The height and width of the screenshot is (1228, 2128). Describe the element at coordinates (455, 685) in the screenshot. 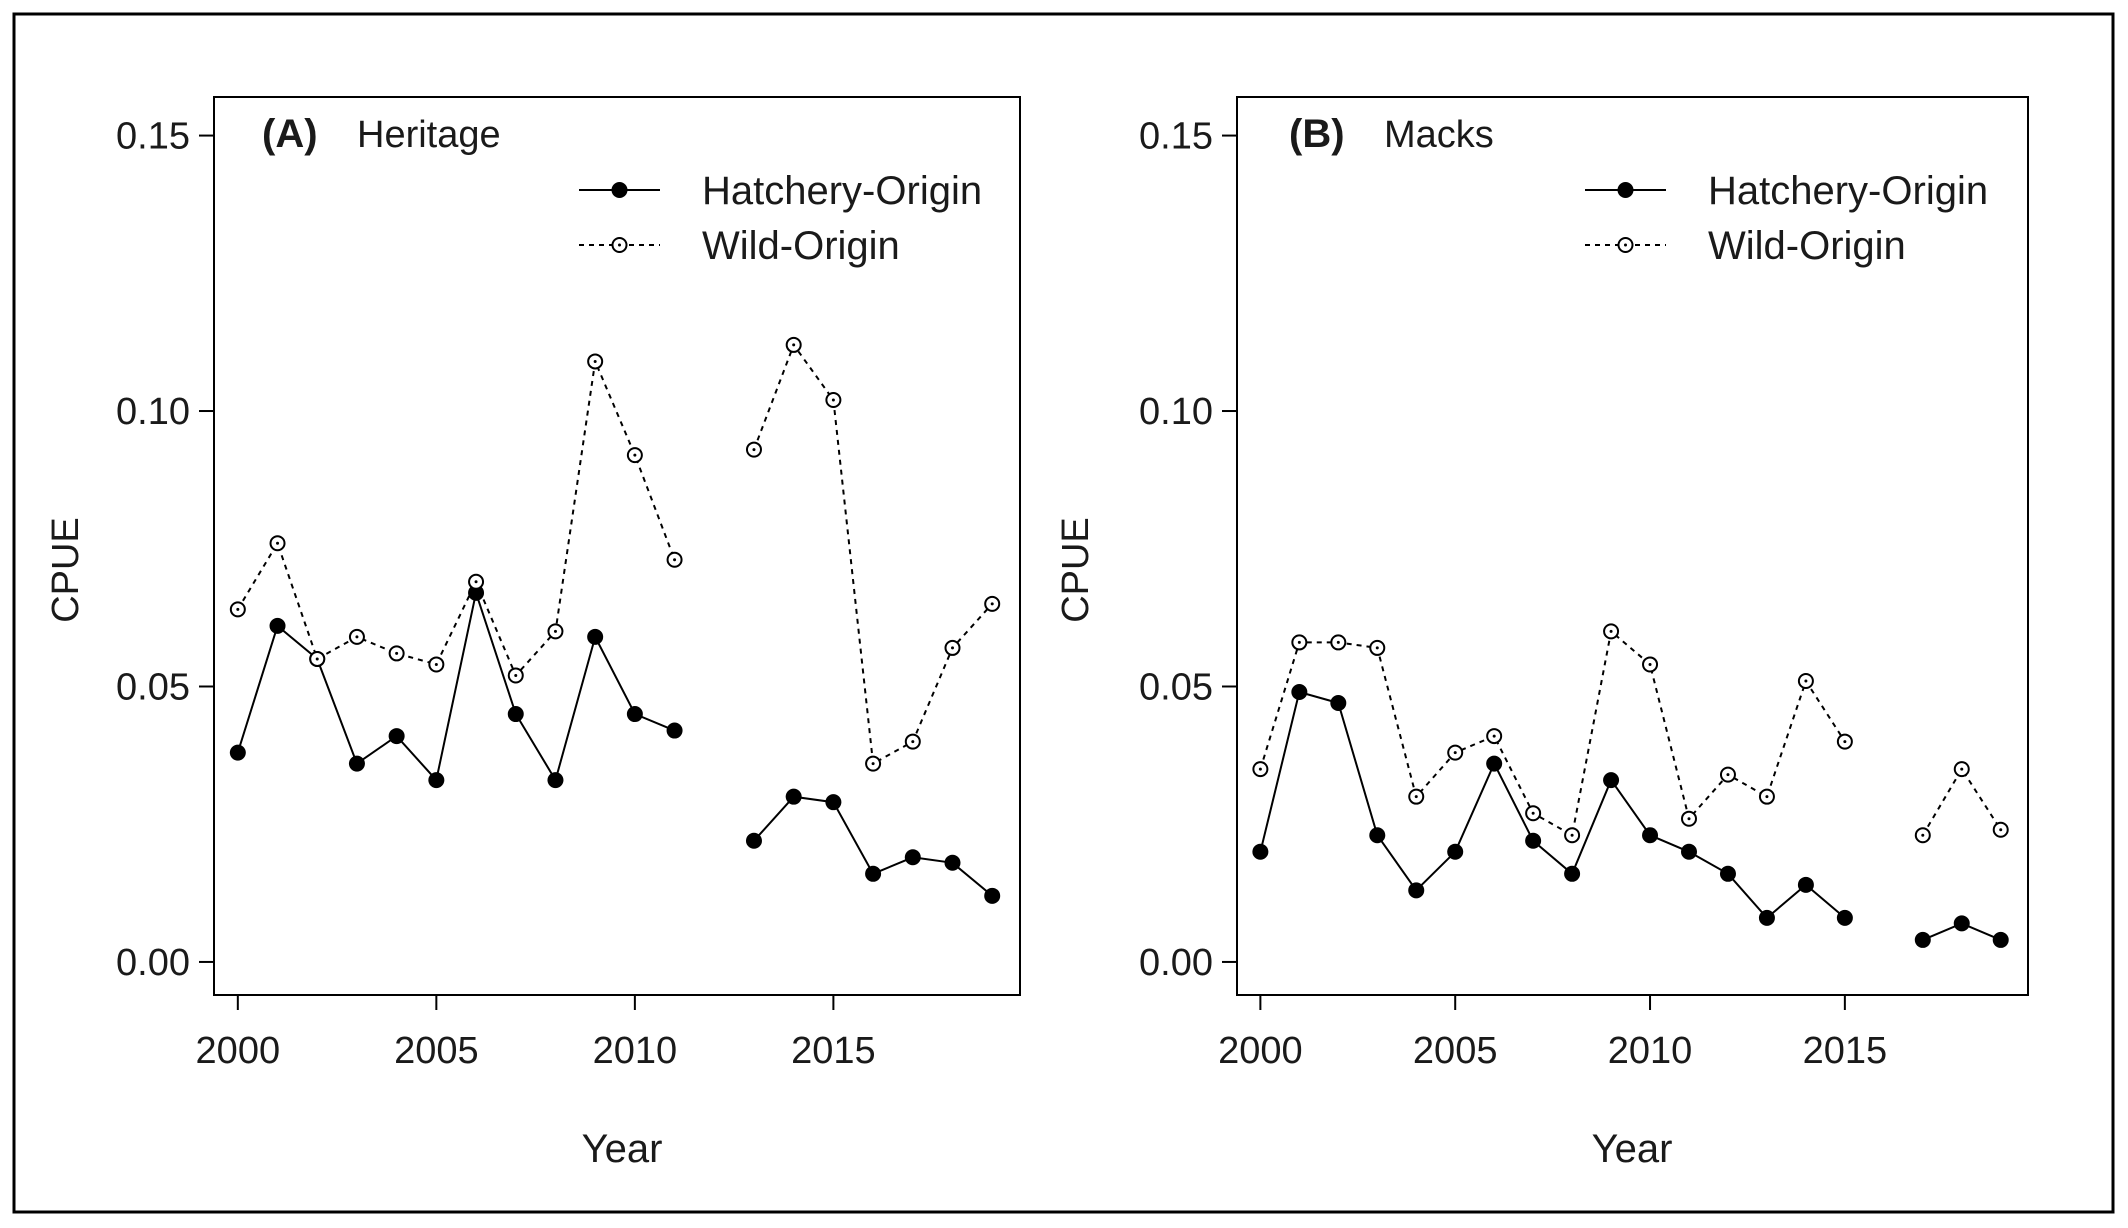

I see `panel-a-series-line-hatchery` at that location.